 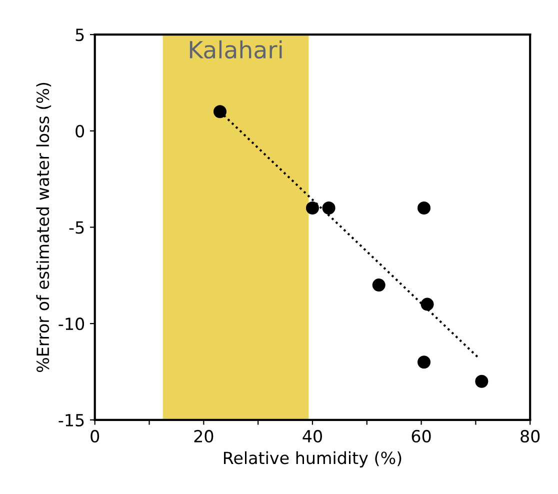 What do you see at coordinates (80, 35) in the screenshot?
I see `y-tick-label: 5` at bounding box center [80, 35].